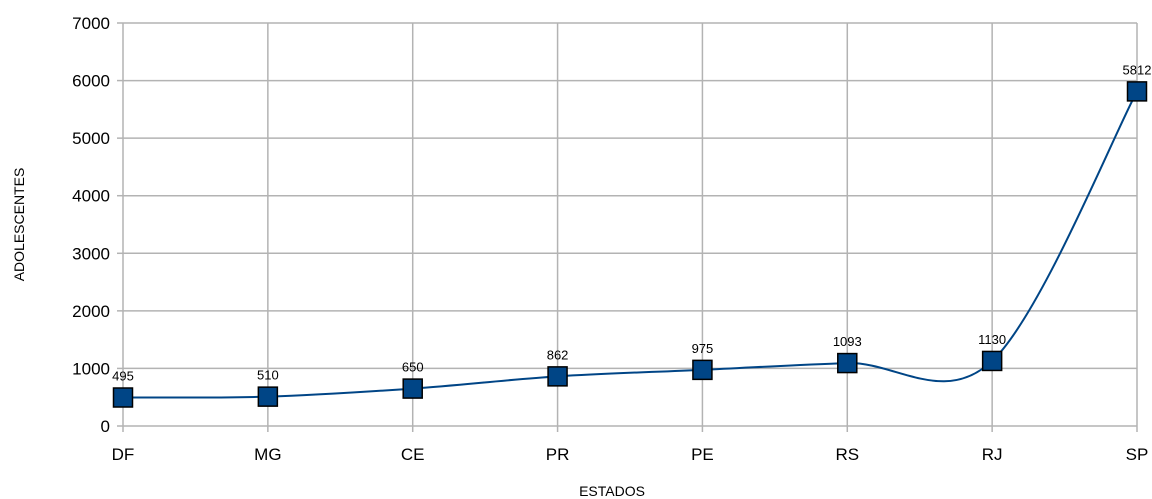 The height and width of the screenshot is (499, 1152). I want to click on y-axis-title: ADOLESCENTES, so click(19, 225).